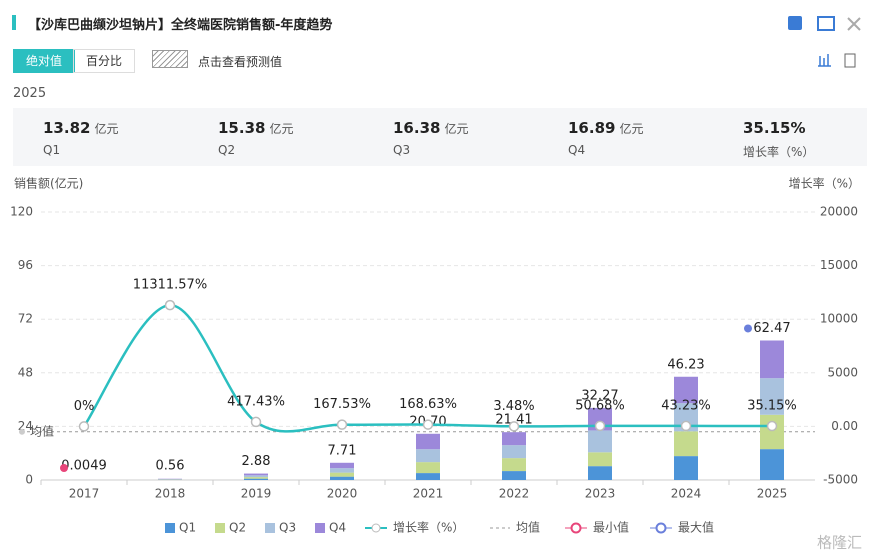  What do you see at coordinates (84, 406) in the screenshot?
I see `growth-label: 0%` at bounding box center [84, 406].